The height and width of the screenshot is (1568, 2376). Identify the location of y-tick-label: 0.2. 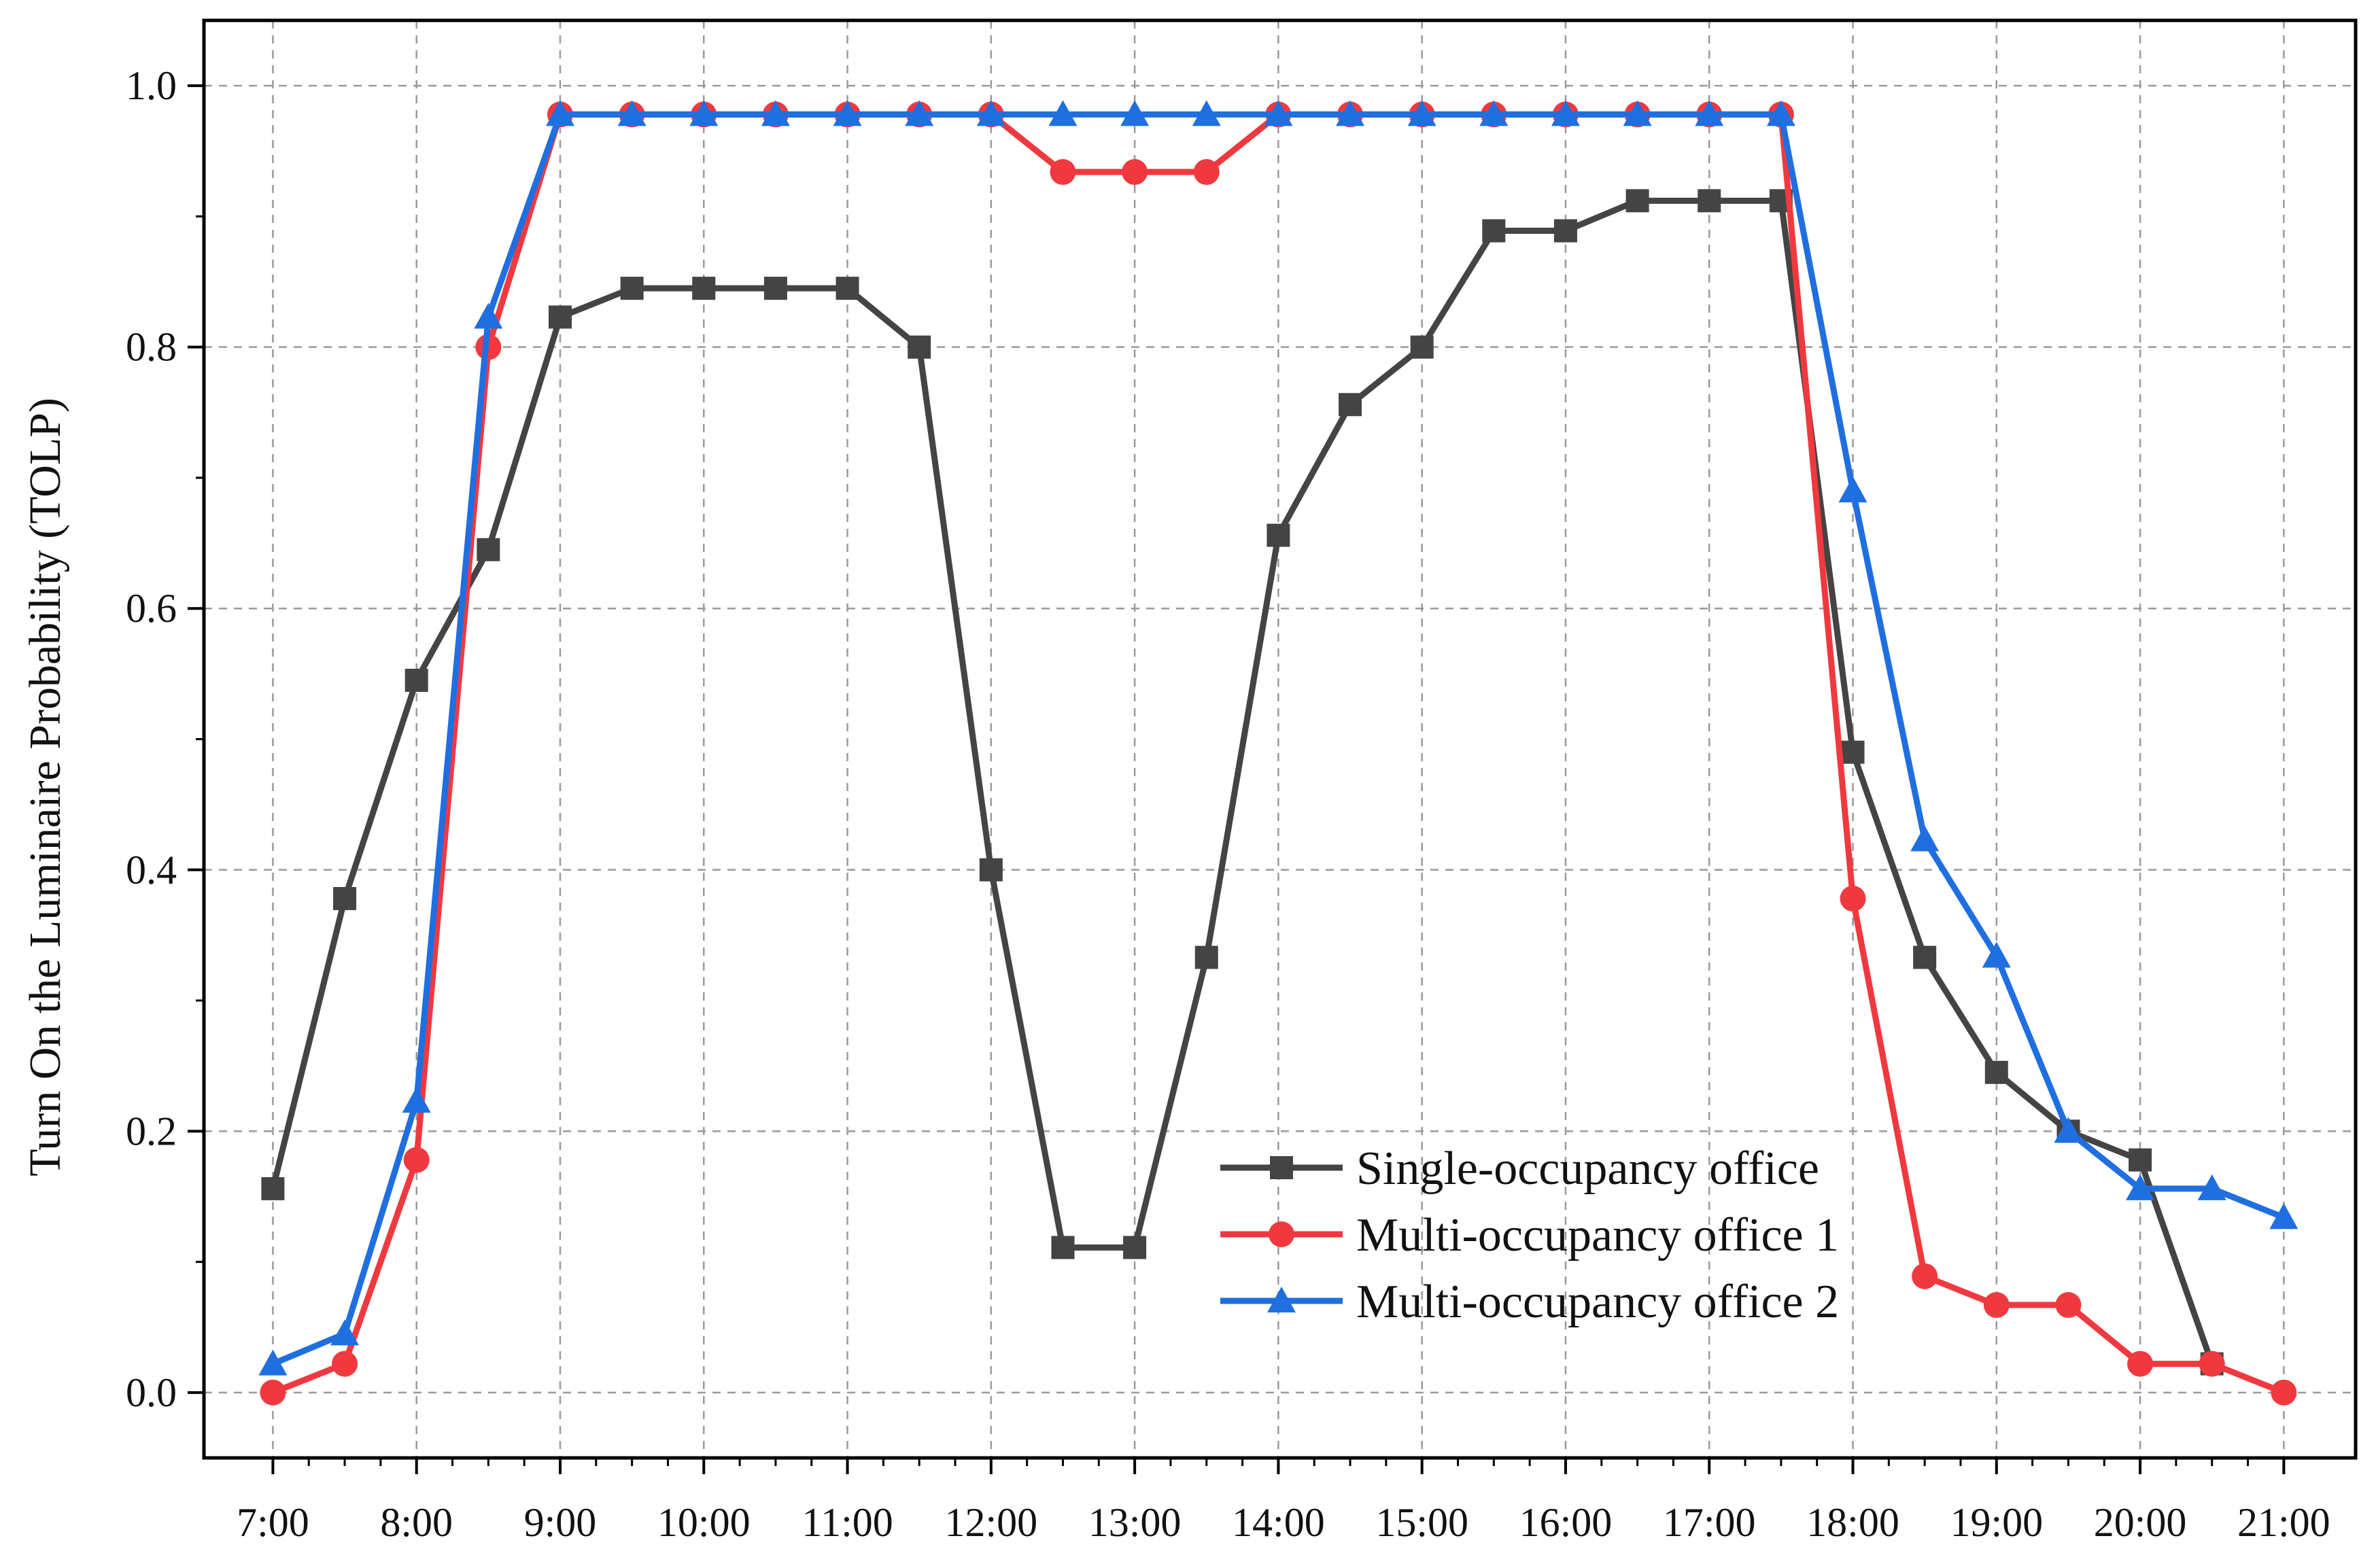
(151, 1131).